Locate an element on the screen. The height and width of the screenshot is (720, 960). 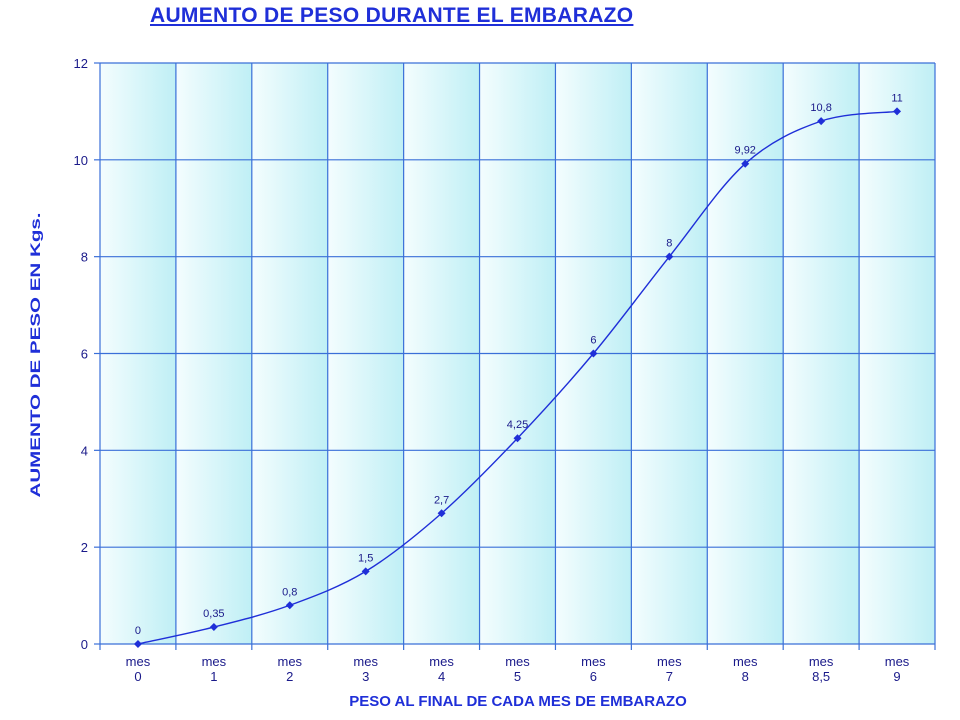
x-tick-label: 7 is located at coordinates (669, 676).